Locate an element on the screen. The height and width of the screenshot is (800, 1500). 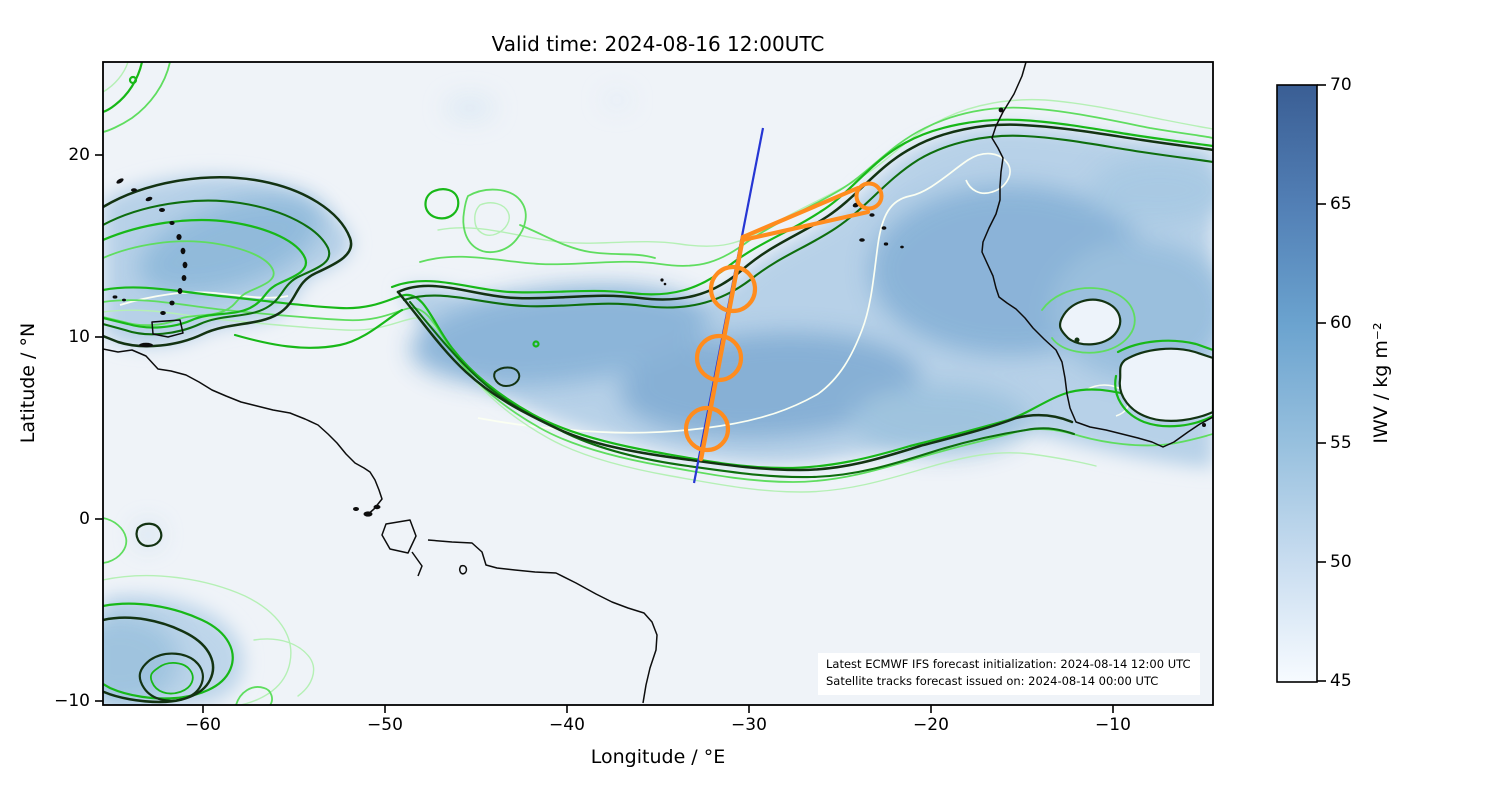
dry-slot-contours is located at coordinates (1135, 360).